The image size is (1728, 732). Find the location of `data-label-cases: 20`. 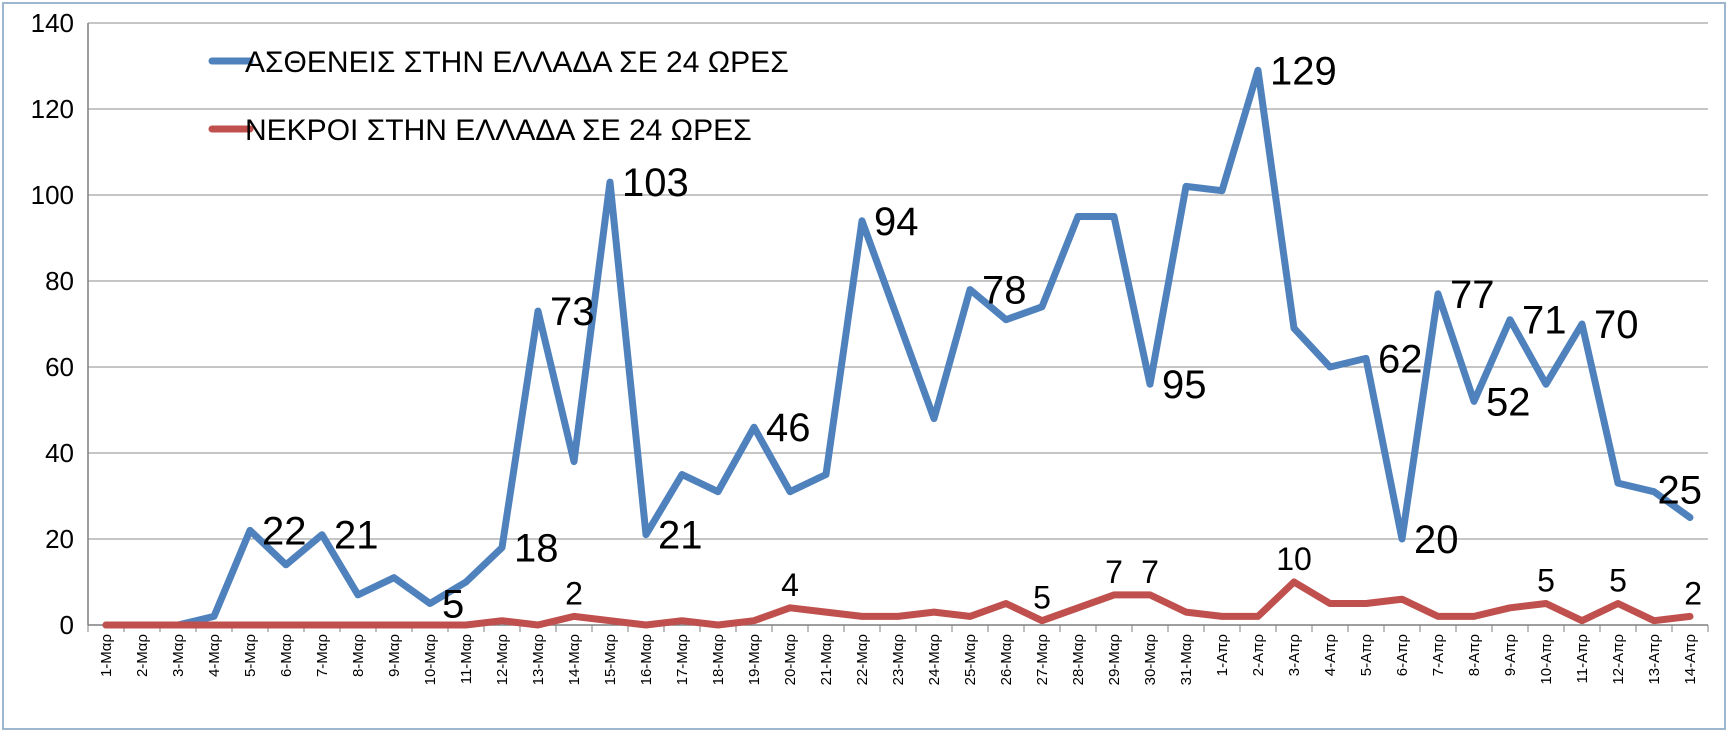

data-label-cases: 20 is located at coordinates (1436, 540).